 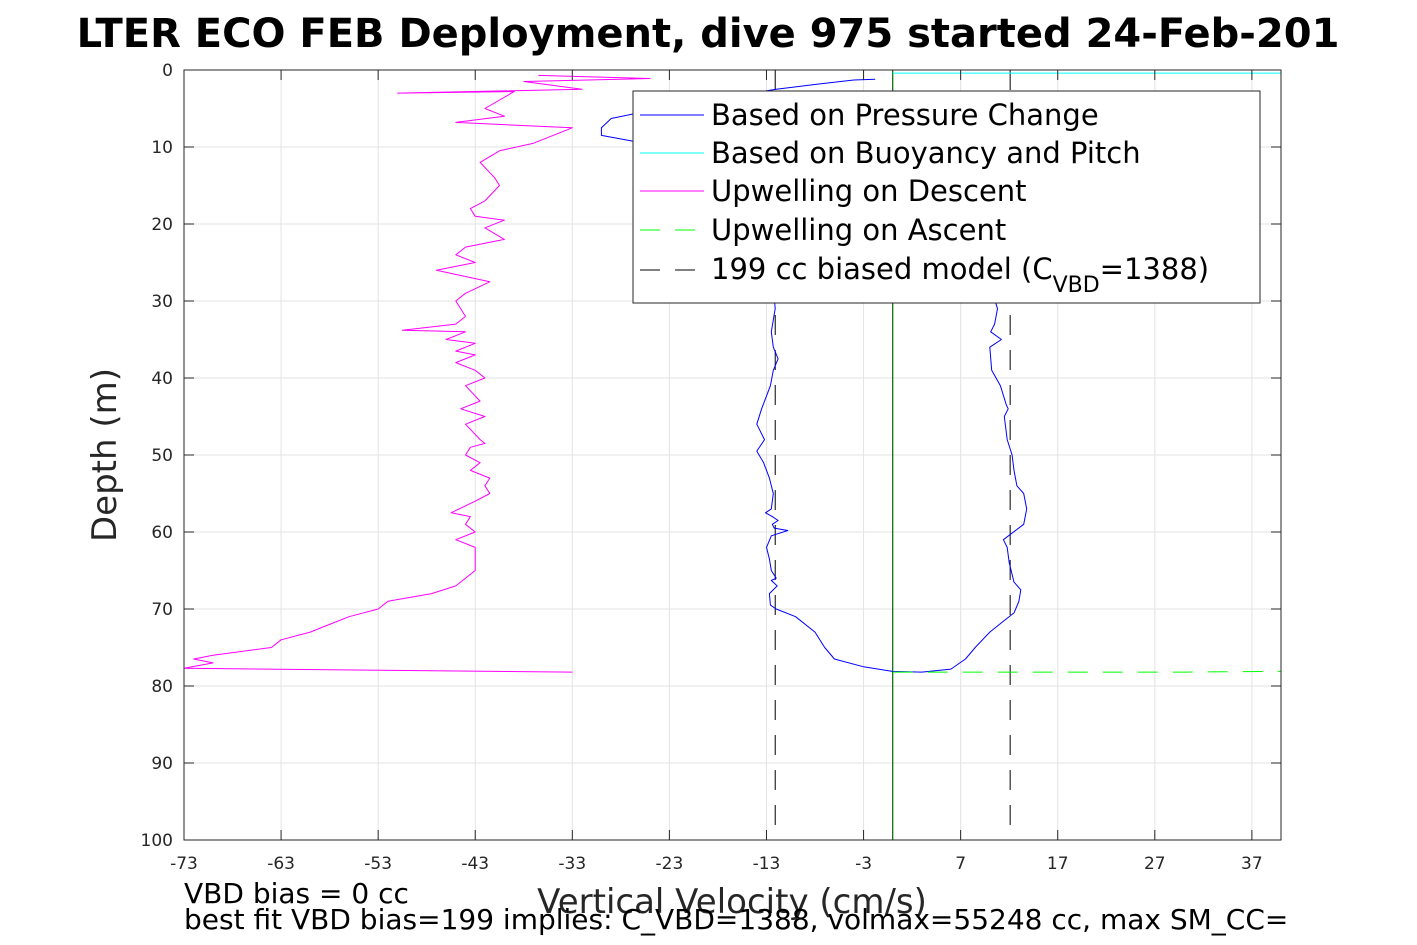 What do you see at coordinates (732, 902) in the screenshot?
I see `x-axis-label: Vertical Velocity (cm/s)` at bounding box center [732, 902].